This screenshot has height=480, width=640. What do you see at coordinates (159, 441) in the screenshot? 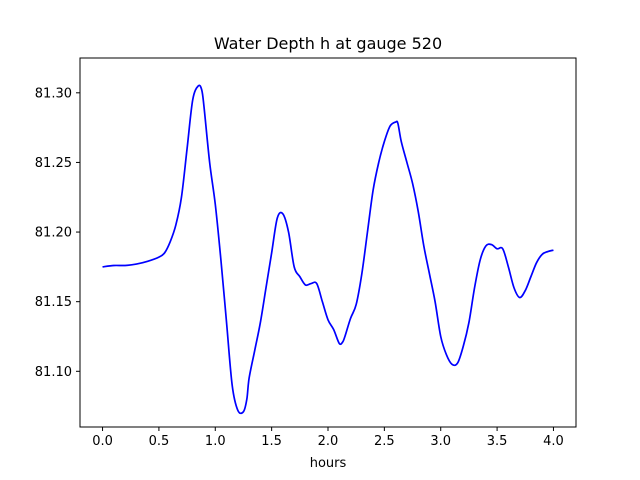
I see `x-tick-label: 0.5` at bounding box center [159, 441].